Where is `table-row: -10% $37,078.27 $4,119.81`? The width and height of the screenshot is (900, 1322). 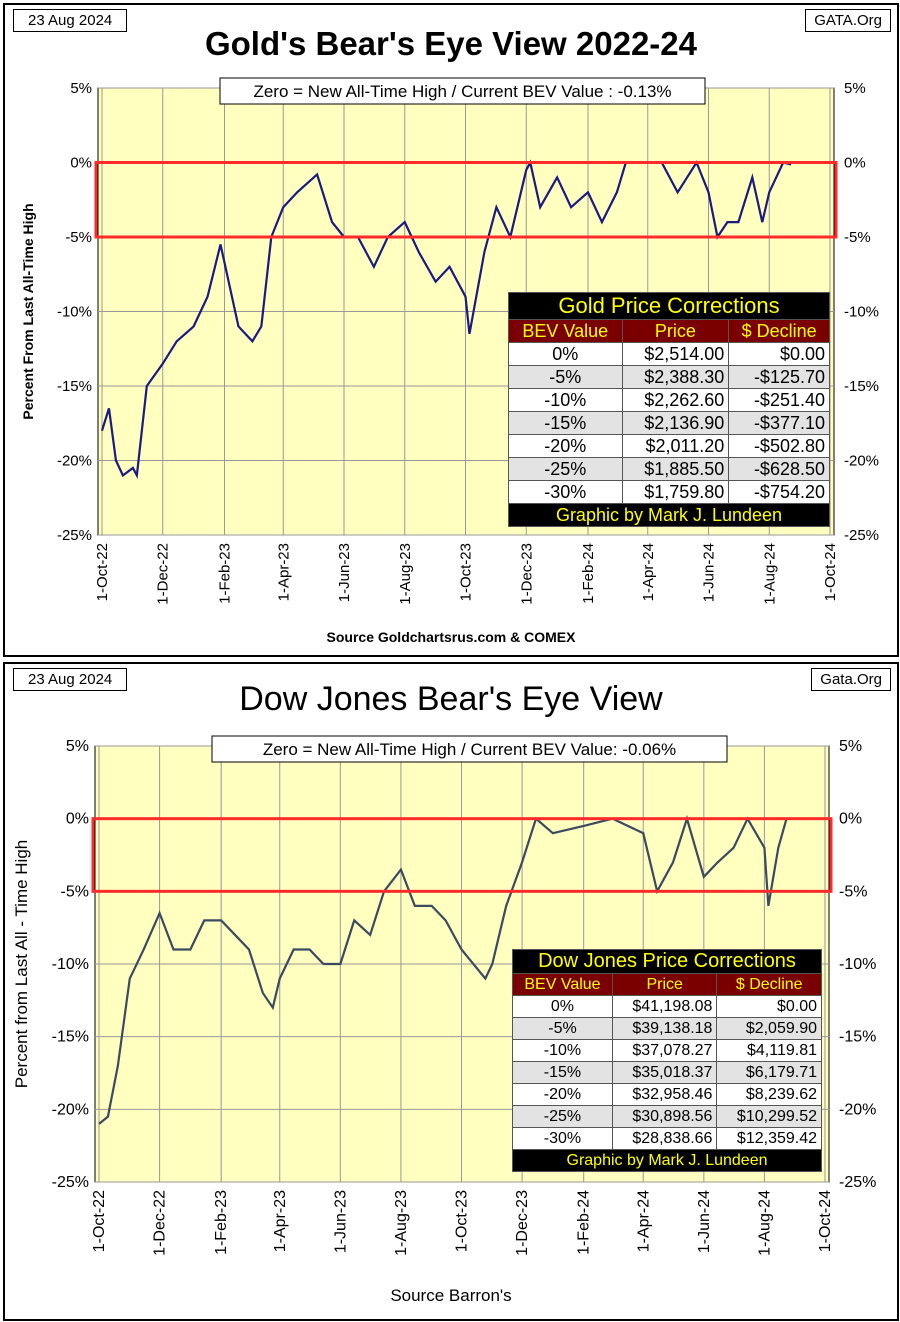
table-row: -10% $37,078.27 $4,119.81 is located at coordinates (667, 1050).